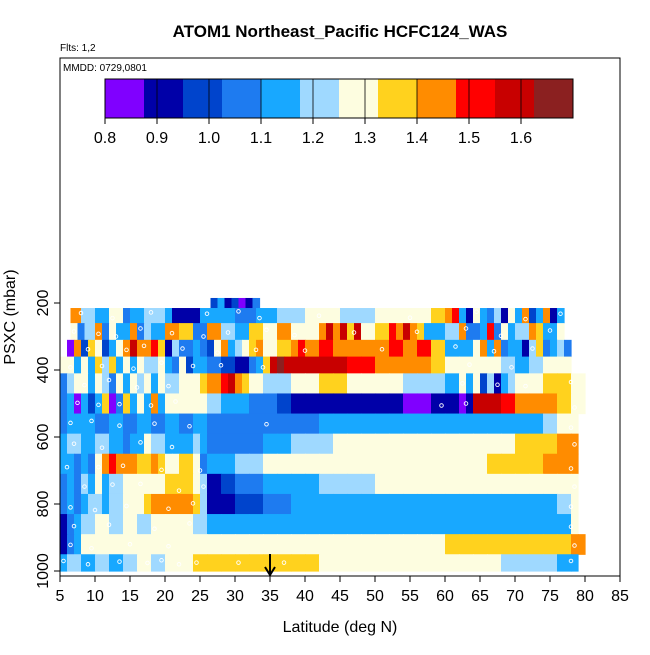  I want to click on y-tick-label: 600, so click(43, 437).